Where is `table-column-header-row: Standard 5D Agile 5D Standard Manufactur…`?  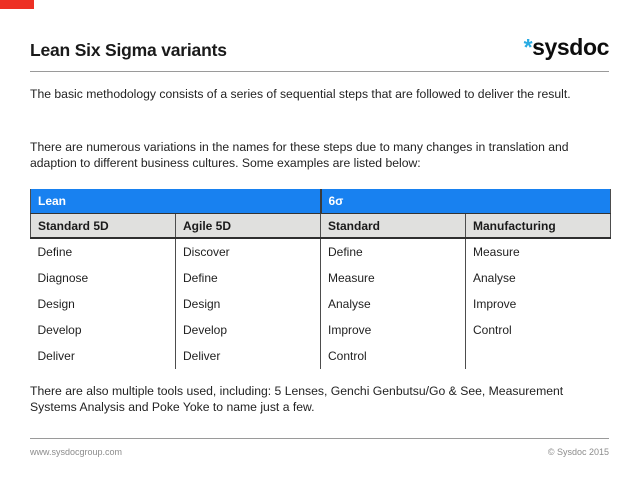 table-column-header-row: Standard 5D Agile 5D Standard Manufactur… is located at coordinates (320, 226).